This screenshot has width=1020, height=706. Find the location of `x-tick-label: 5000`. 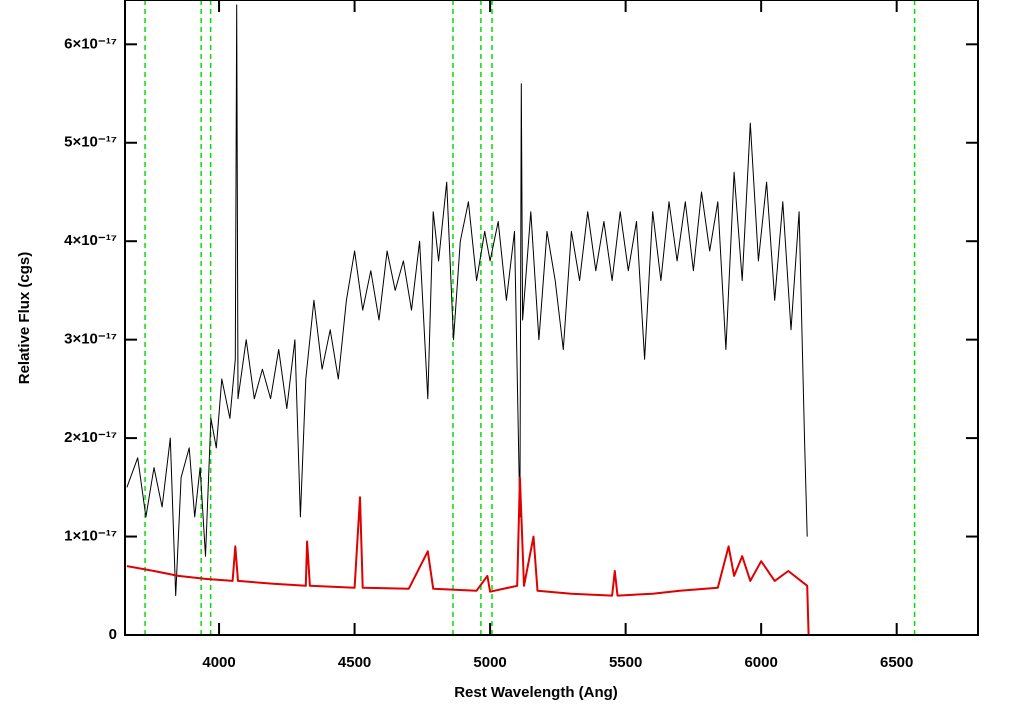

x-tick-label: 5000 is located at coordinates (489, 662).